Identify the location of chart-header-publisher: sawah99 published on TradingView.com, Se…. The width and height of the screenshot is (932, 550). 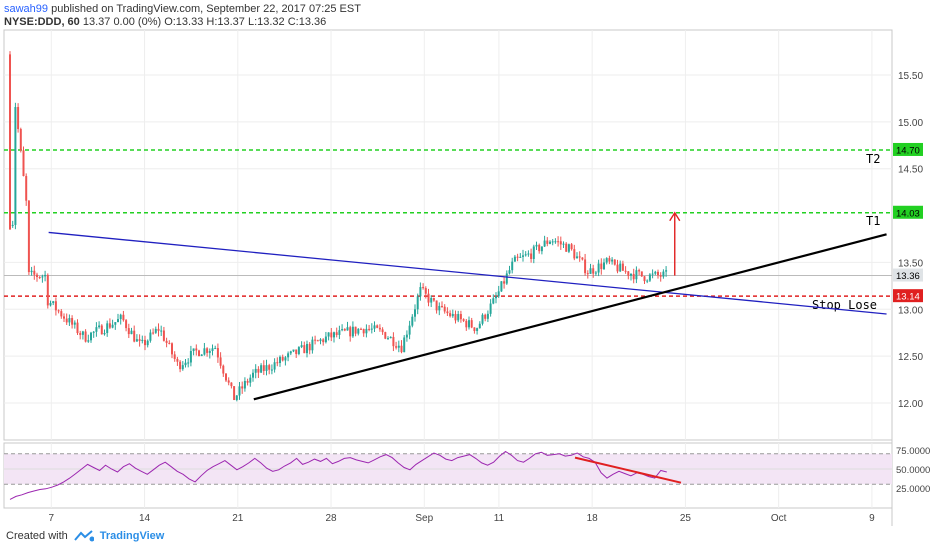
(182, 9).